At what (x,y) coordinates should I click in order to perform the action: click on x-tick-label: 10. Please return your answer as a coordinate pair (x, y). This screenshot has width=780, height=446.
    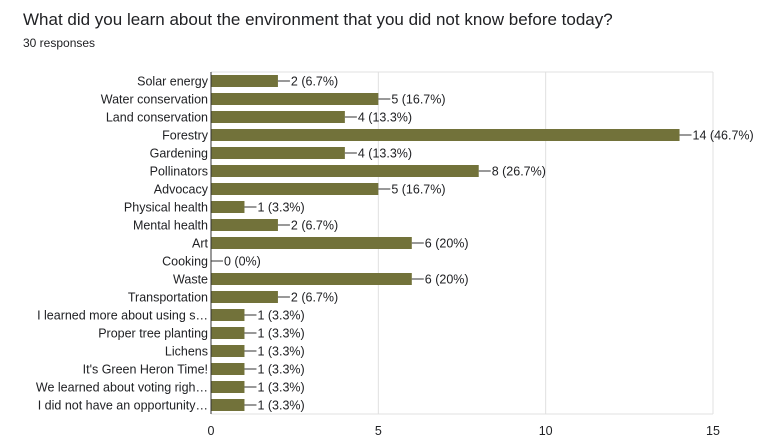
    Looking at the image, I should click on (546, 431).